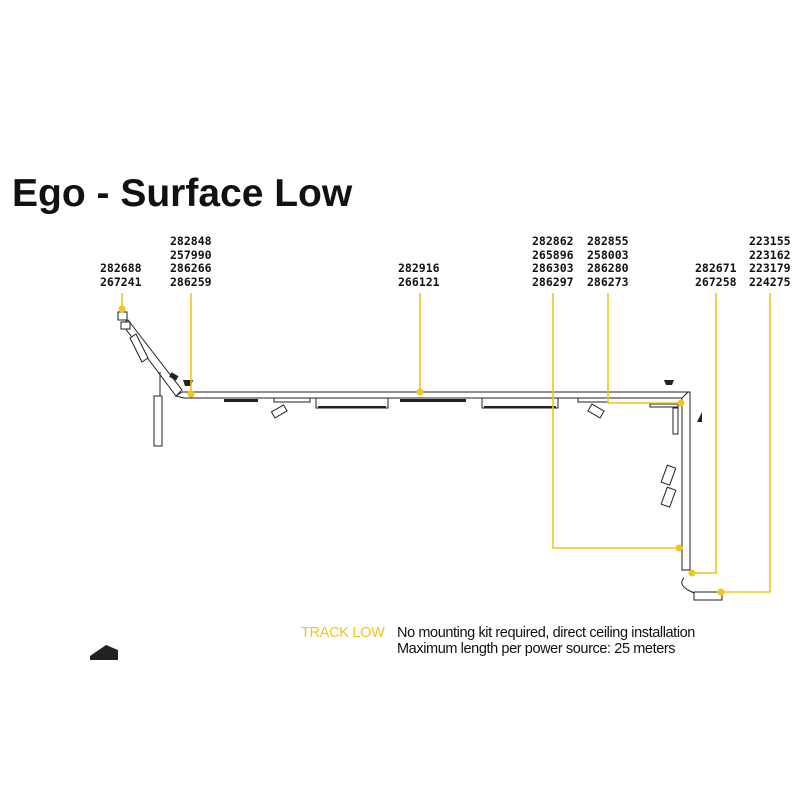 This screenshot has height=800, width=800. What do you see at coordinates (104, 652) in the screenshot?
I see `cropped-fixture-shape` at bounding box center [104, 652].